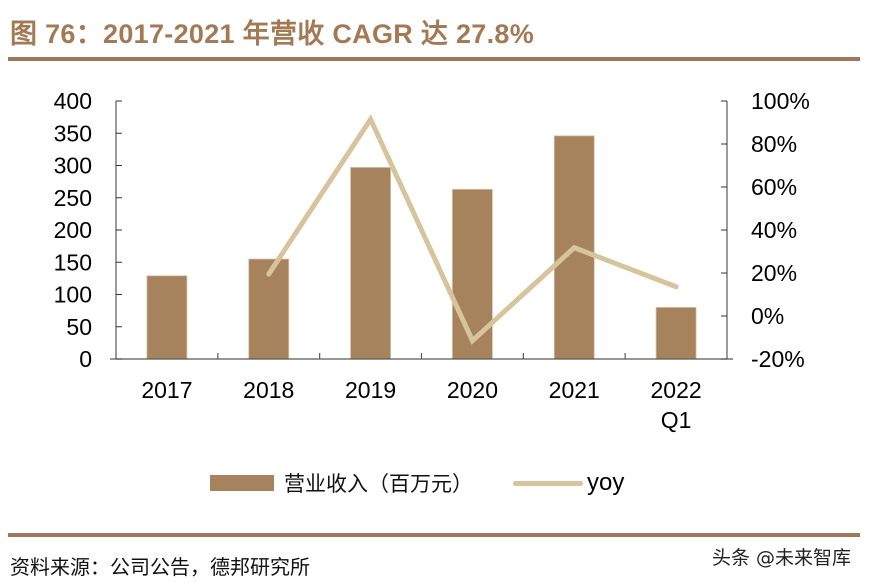 This screenshot has width=869, height=582. I want to click on left-tick-labels: 0 50 100 150 200 250 300 350 400, so click(73, 230).